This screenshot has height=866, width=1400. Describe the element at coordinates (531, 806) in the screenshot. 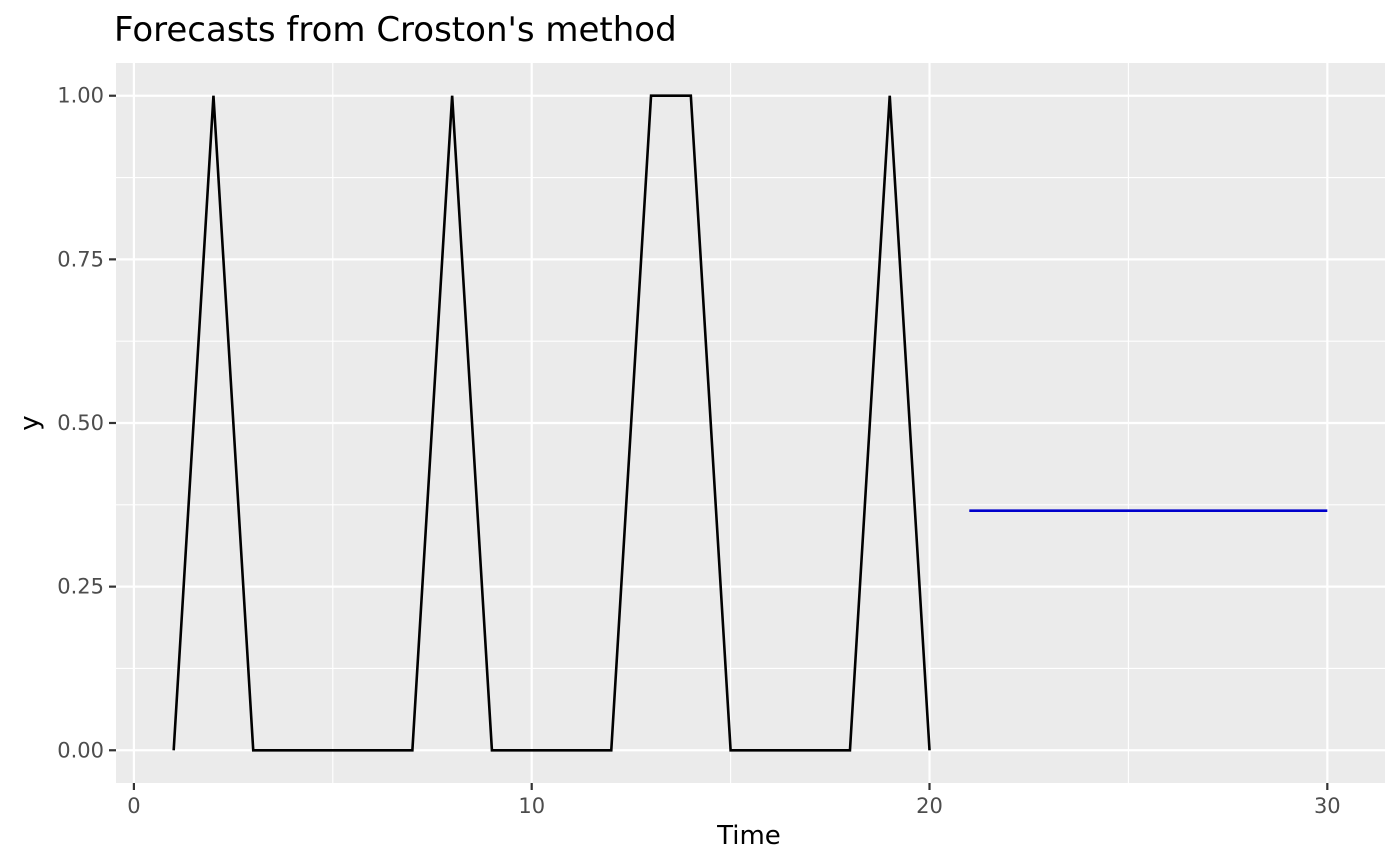

I see `x-tick-label: 10` at that location.